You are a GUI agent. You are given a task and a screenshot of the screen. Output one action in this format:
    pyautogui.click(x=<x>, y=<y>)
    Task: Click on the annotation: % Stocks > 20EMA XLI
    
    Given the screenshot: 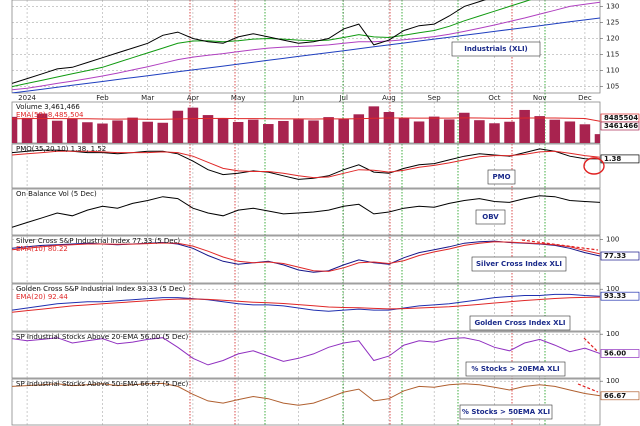 What is the action you would take?
    pyautogui.click(x=515, y=369)
    